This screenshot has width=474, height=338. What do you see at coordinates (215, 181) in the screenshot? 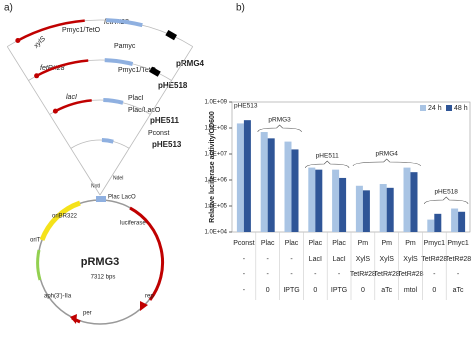
I see `y-tick-label: 1.0E+06` at bounding box center [215, 181].